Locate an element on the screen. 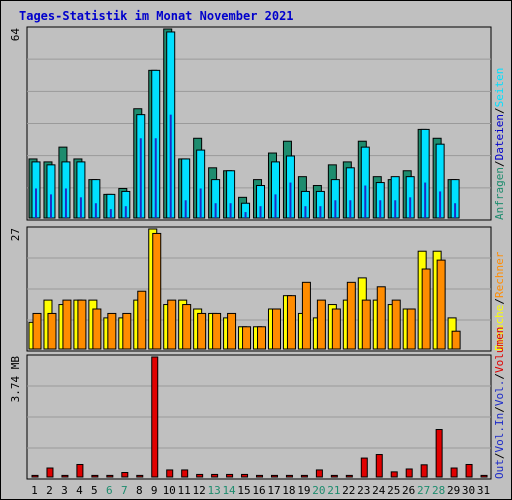  x-tick-day-5: 5 is located at coordinates (94, 490).